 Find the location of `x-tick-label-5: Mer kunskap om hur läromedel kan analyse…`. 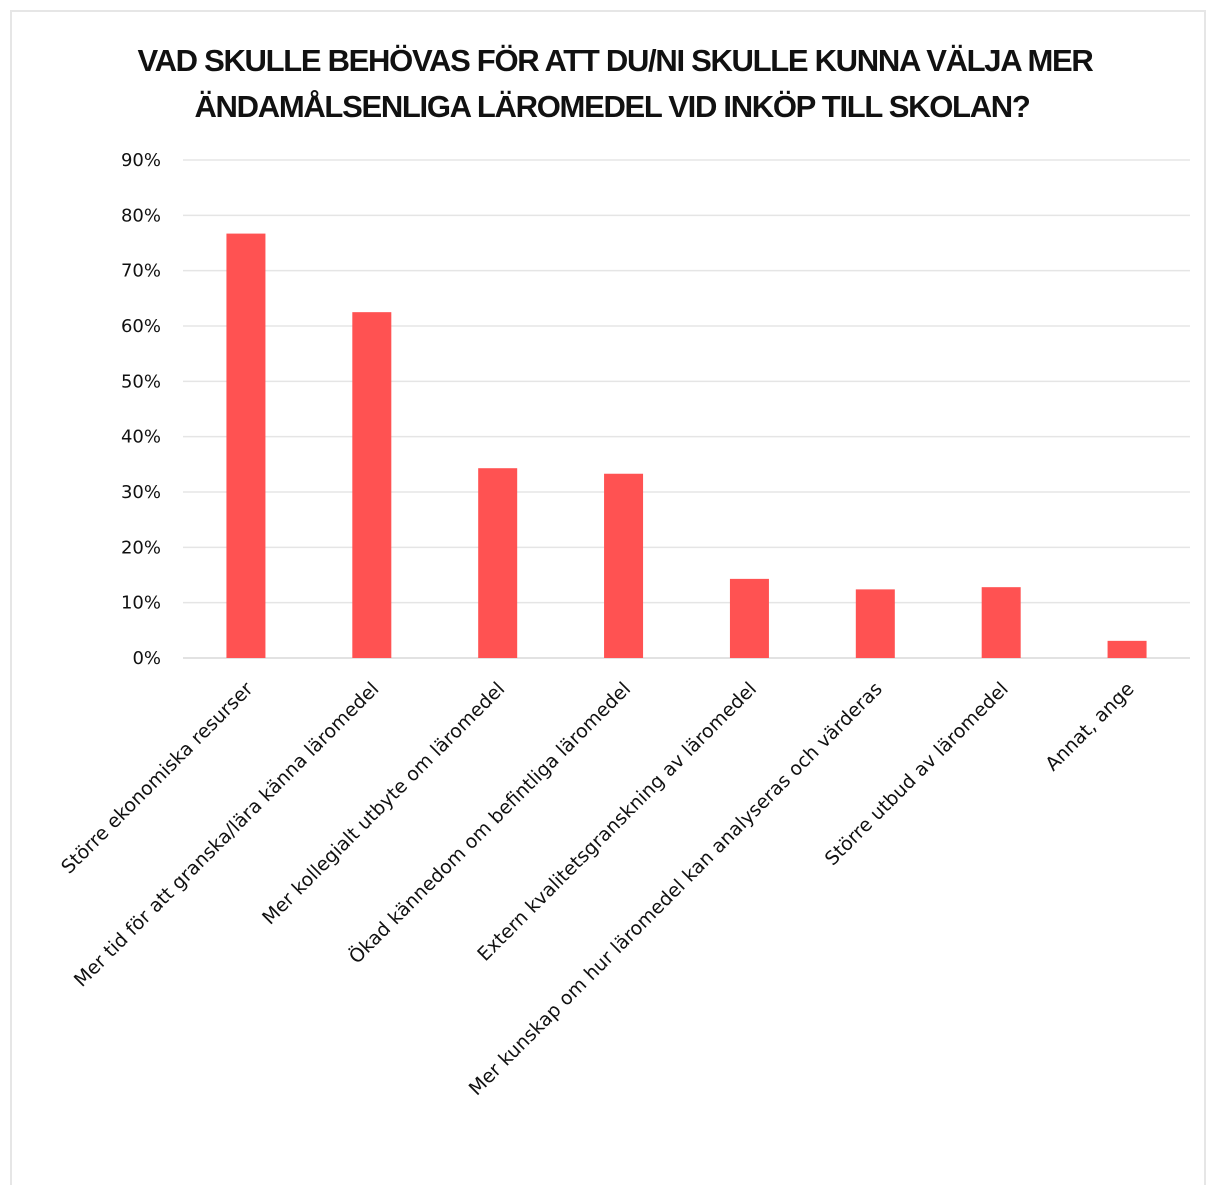

x-tick-label-5: Mer kunskap om hur läromedel kan analyse… is located at coordinates (676, 889).